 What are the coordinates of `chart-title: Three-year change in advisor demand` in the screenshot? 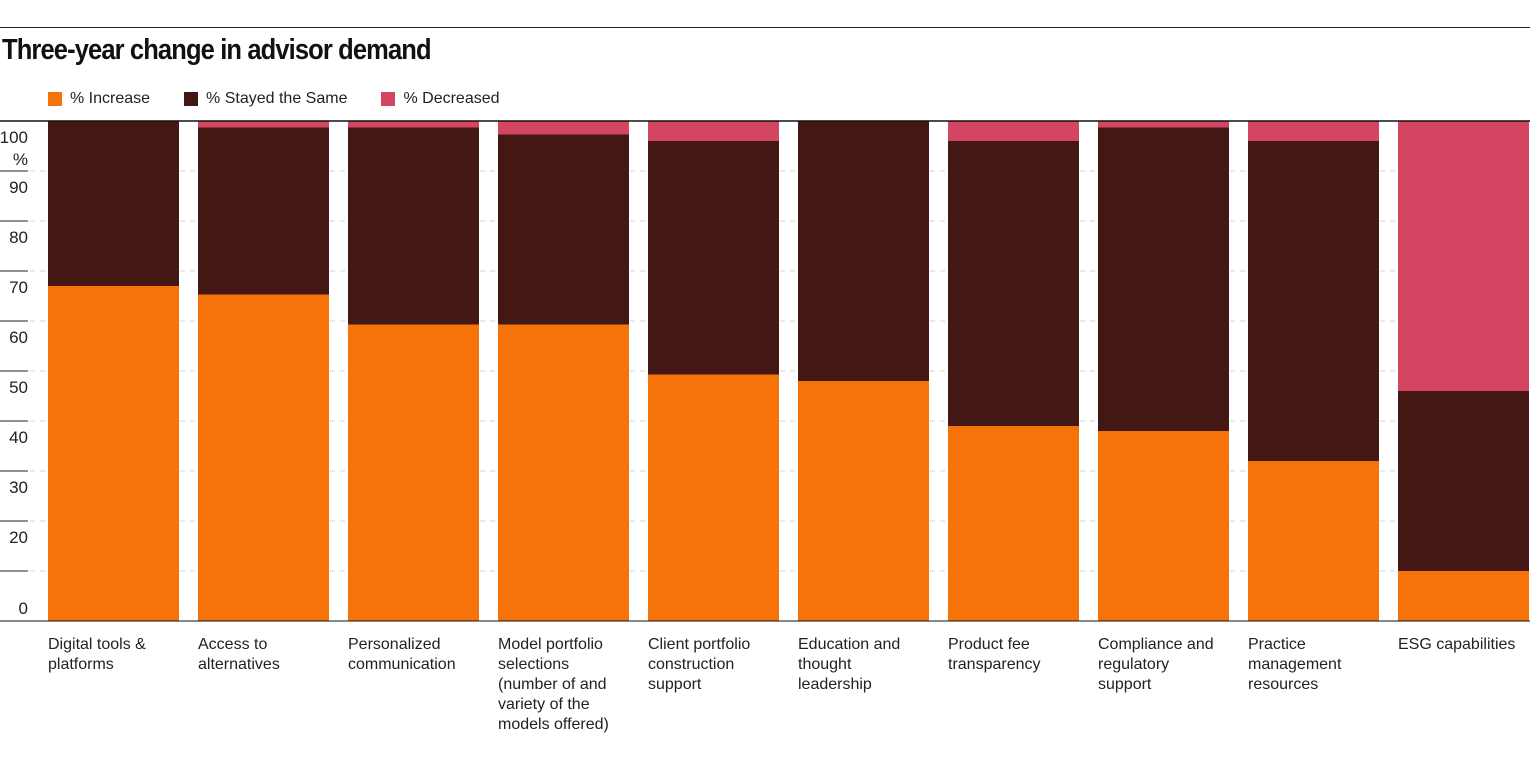 It's located at (217, 50).